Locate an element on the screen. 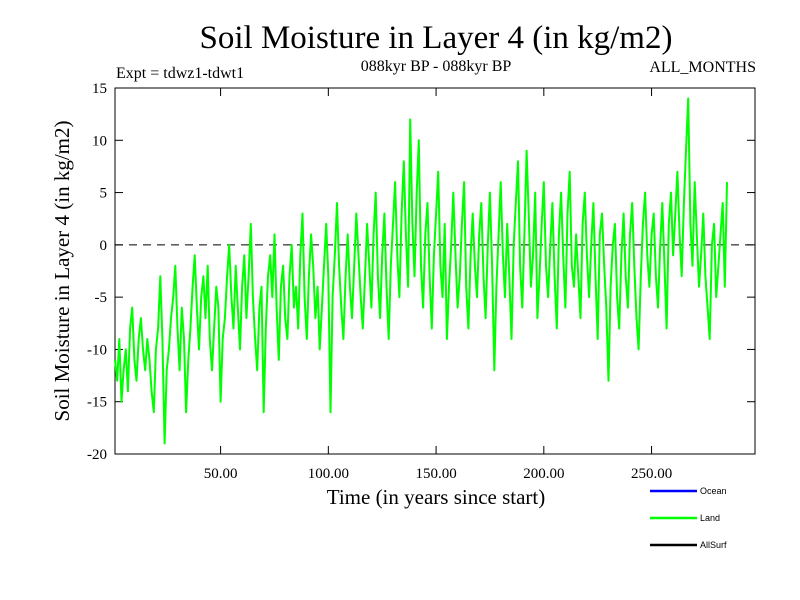  x-axis-label: Time (in years since start) is located at coordinates (436, 497).